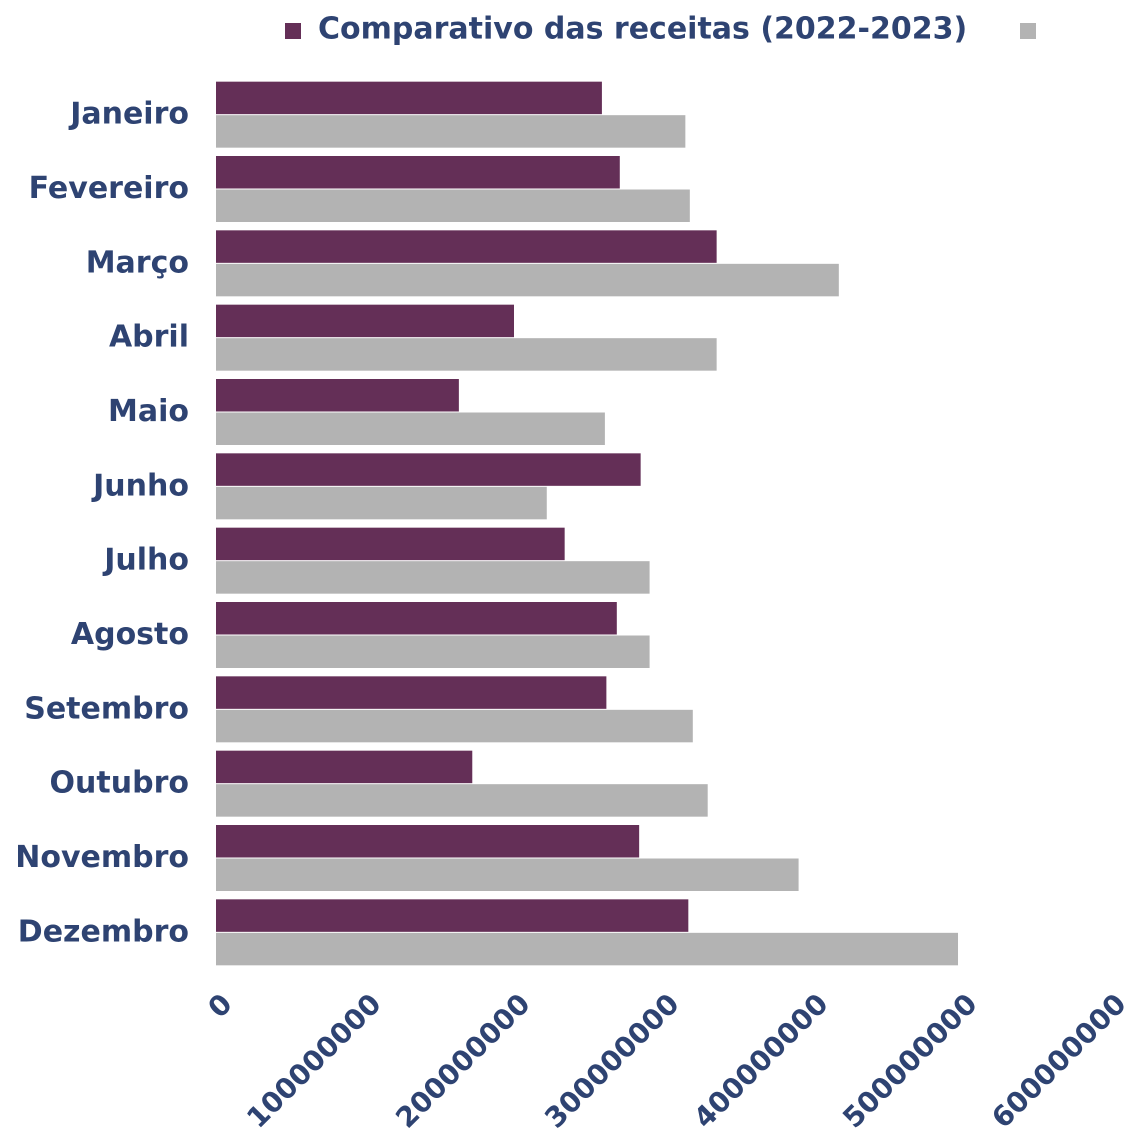  Describe the element at coordinates (130, 634) in the screenshot. I see `y-tick-label: Agosto` at that location.